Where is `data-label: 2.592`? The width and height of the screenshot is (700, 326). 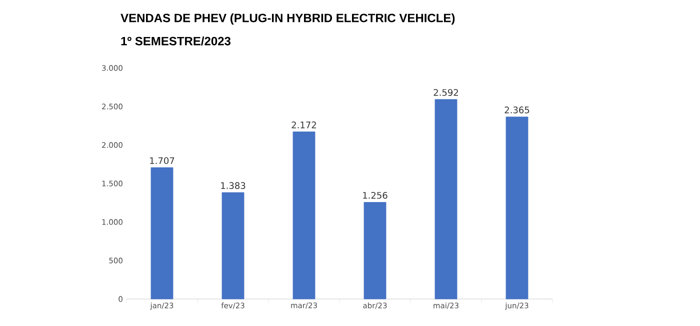 data-label: 2.592 is located at coordinates (446, 92).